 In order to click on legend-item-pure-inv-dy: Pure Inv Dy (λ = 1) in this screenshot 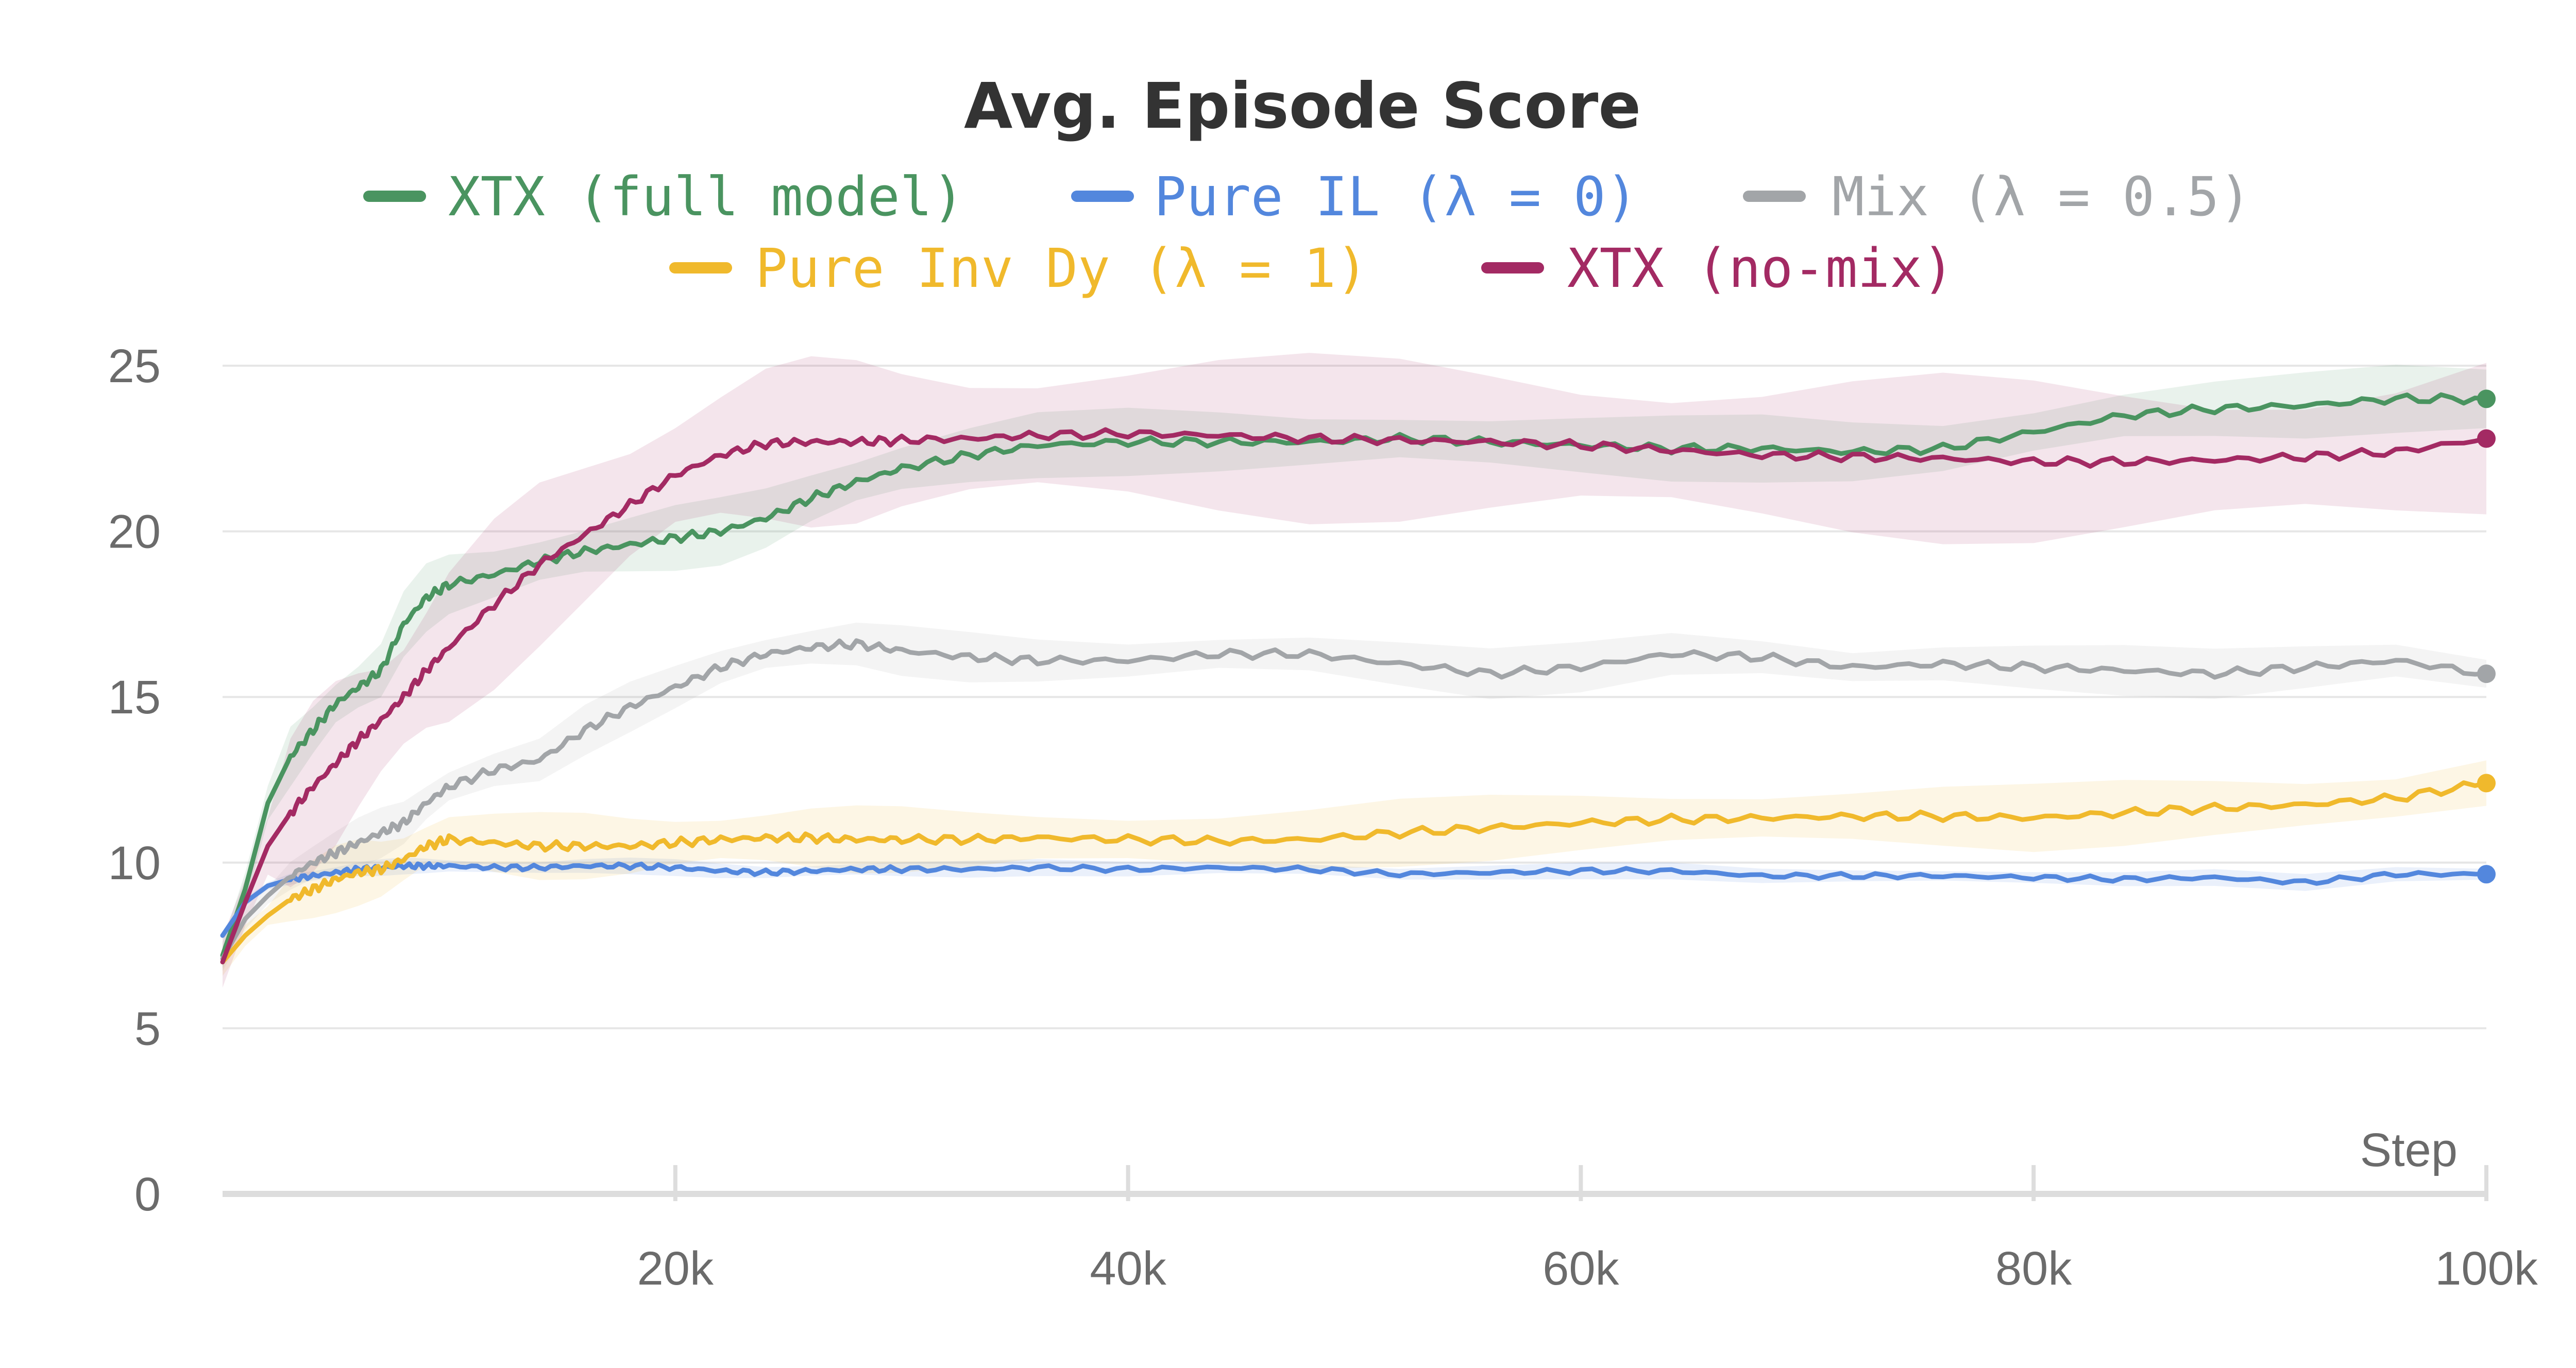, I will do `click(1018, 268)`.